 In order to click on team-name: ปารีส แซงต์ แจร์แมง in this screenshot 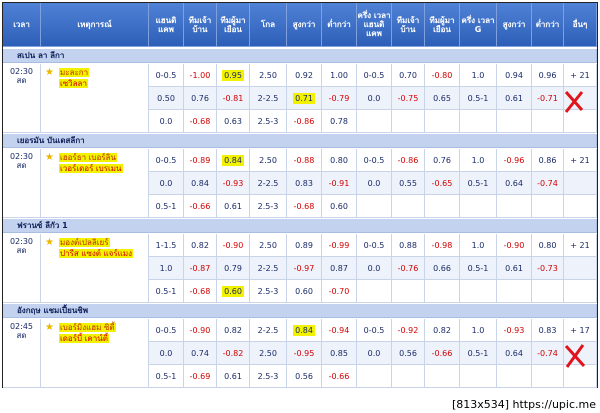, I will do `click(96, 253)`.